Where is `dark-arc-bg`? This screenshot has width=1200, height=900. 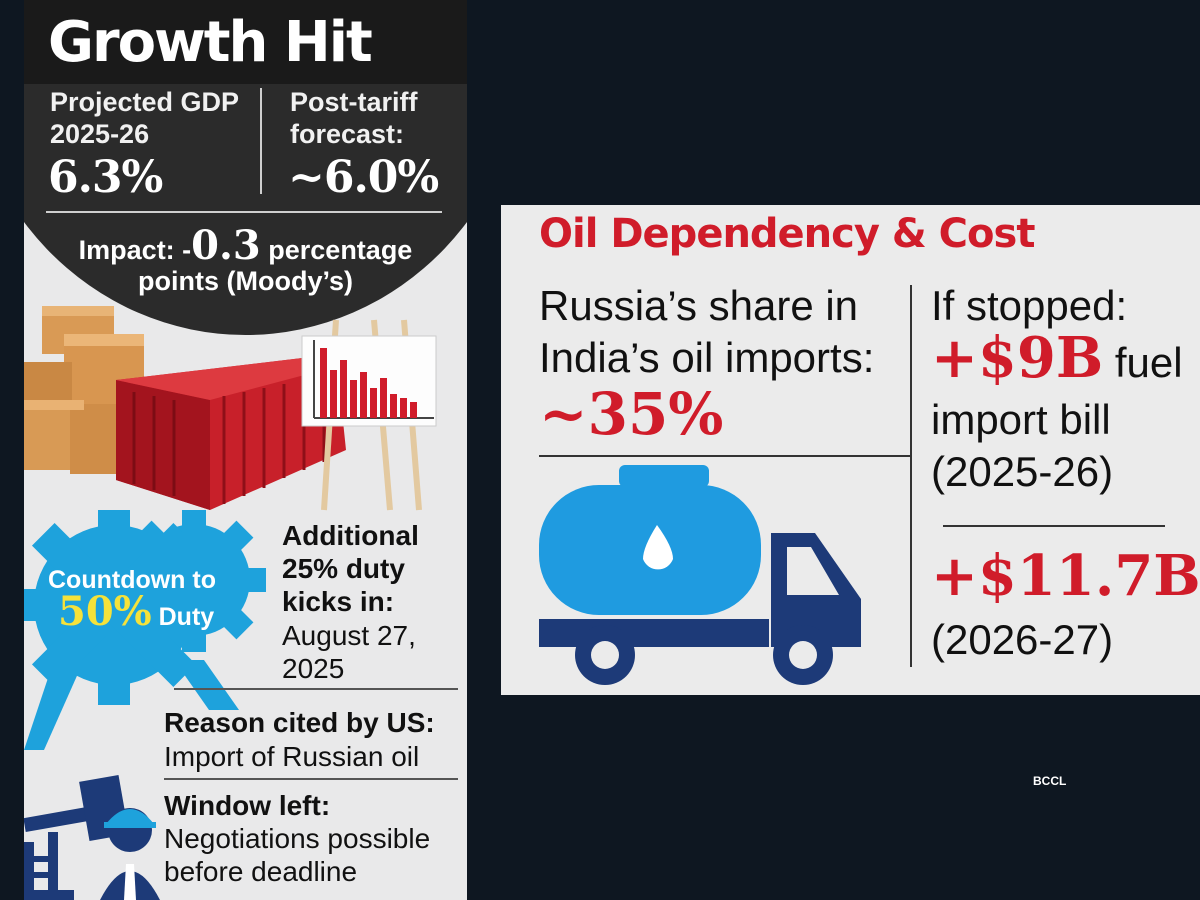
dark-arc-bg is located at coordinates (245, 187).